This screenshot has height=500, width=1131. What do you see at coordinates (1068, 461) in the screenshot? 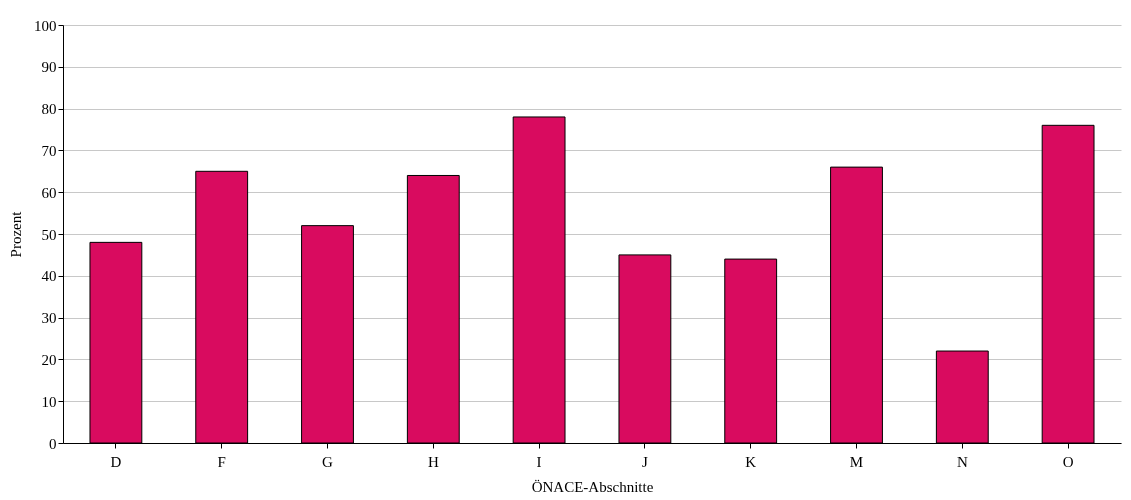
I see `x-tick-label: O` at bounding box center [1068, 461].